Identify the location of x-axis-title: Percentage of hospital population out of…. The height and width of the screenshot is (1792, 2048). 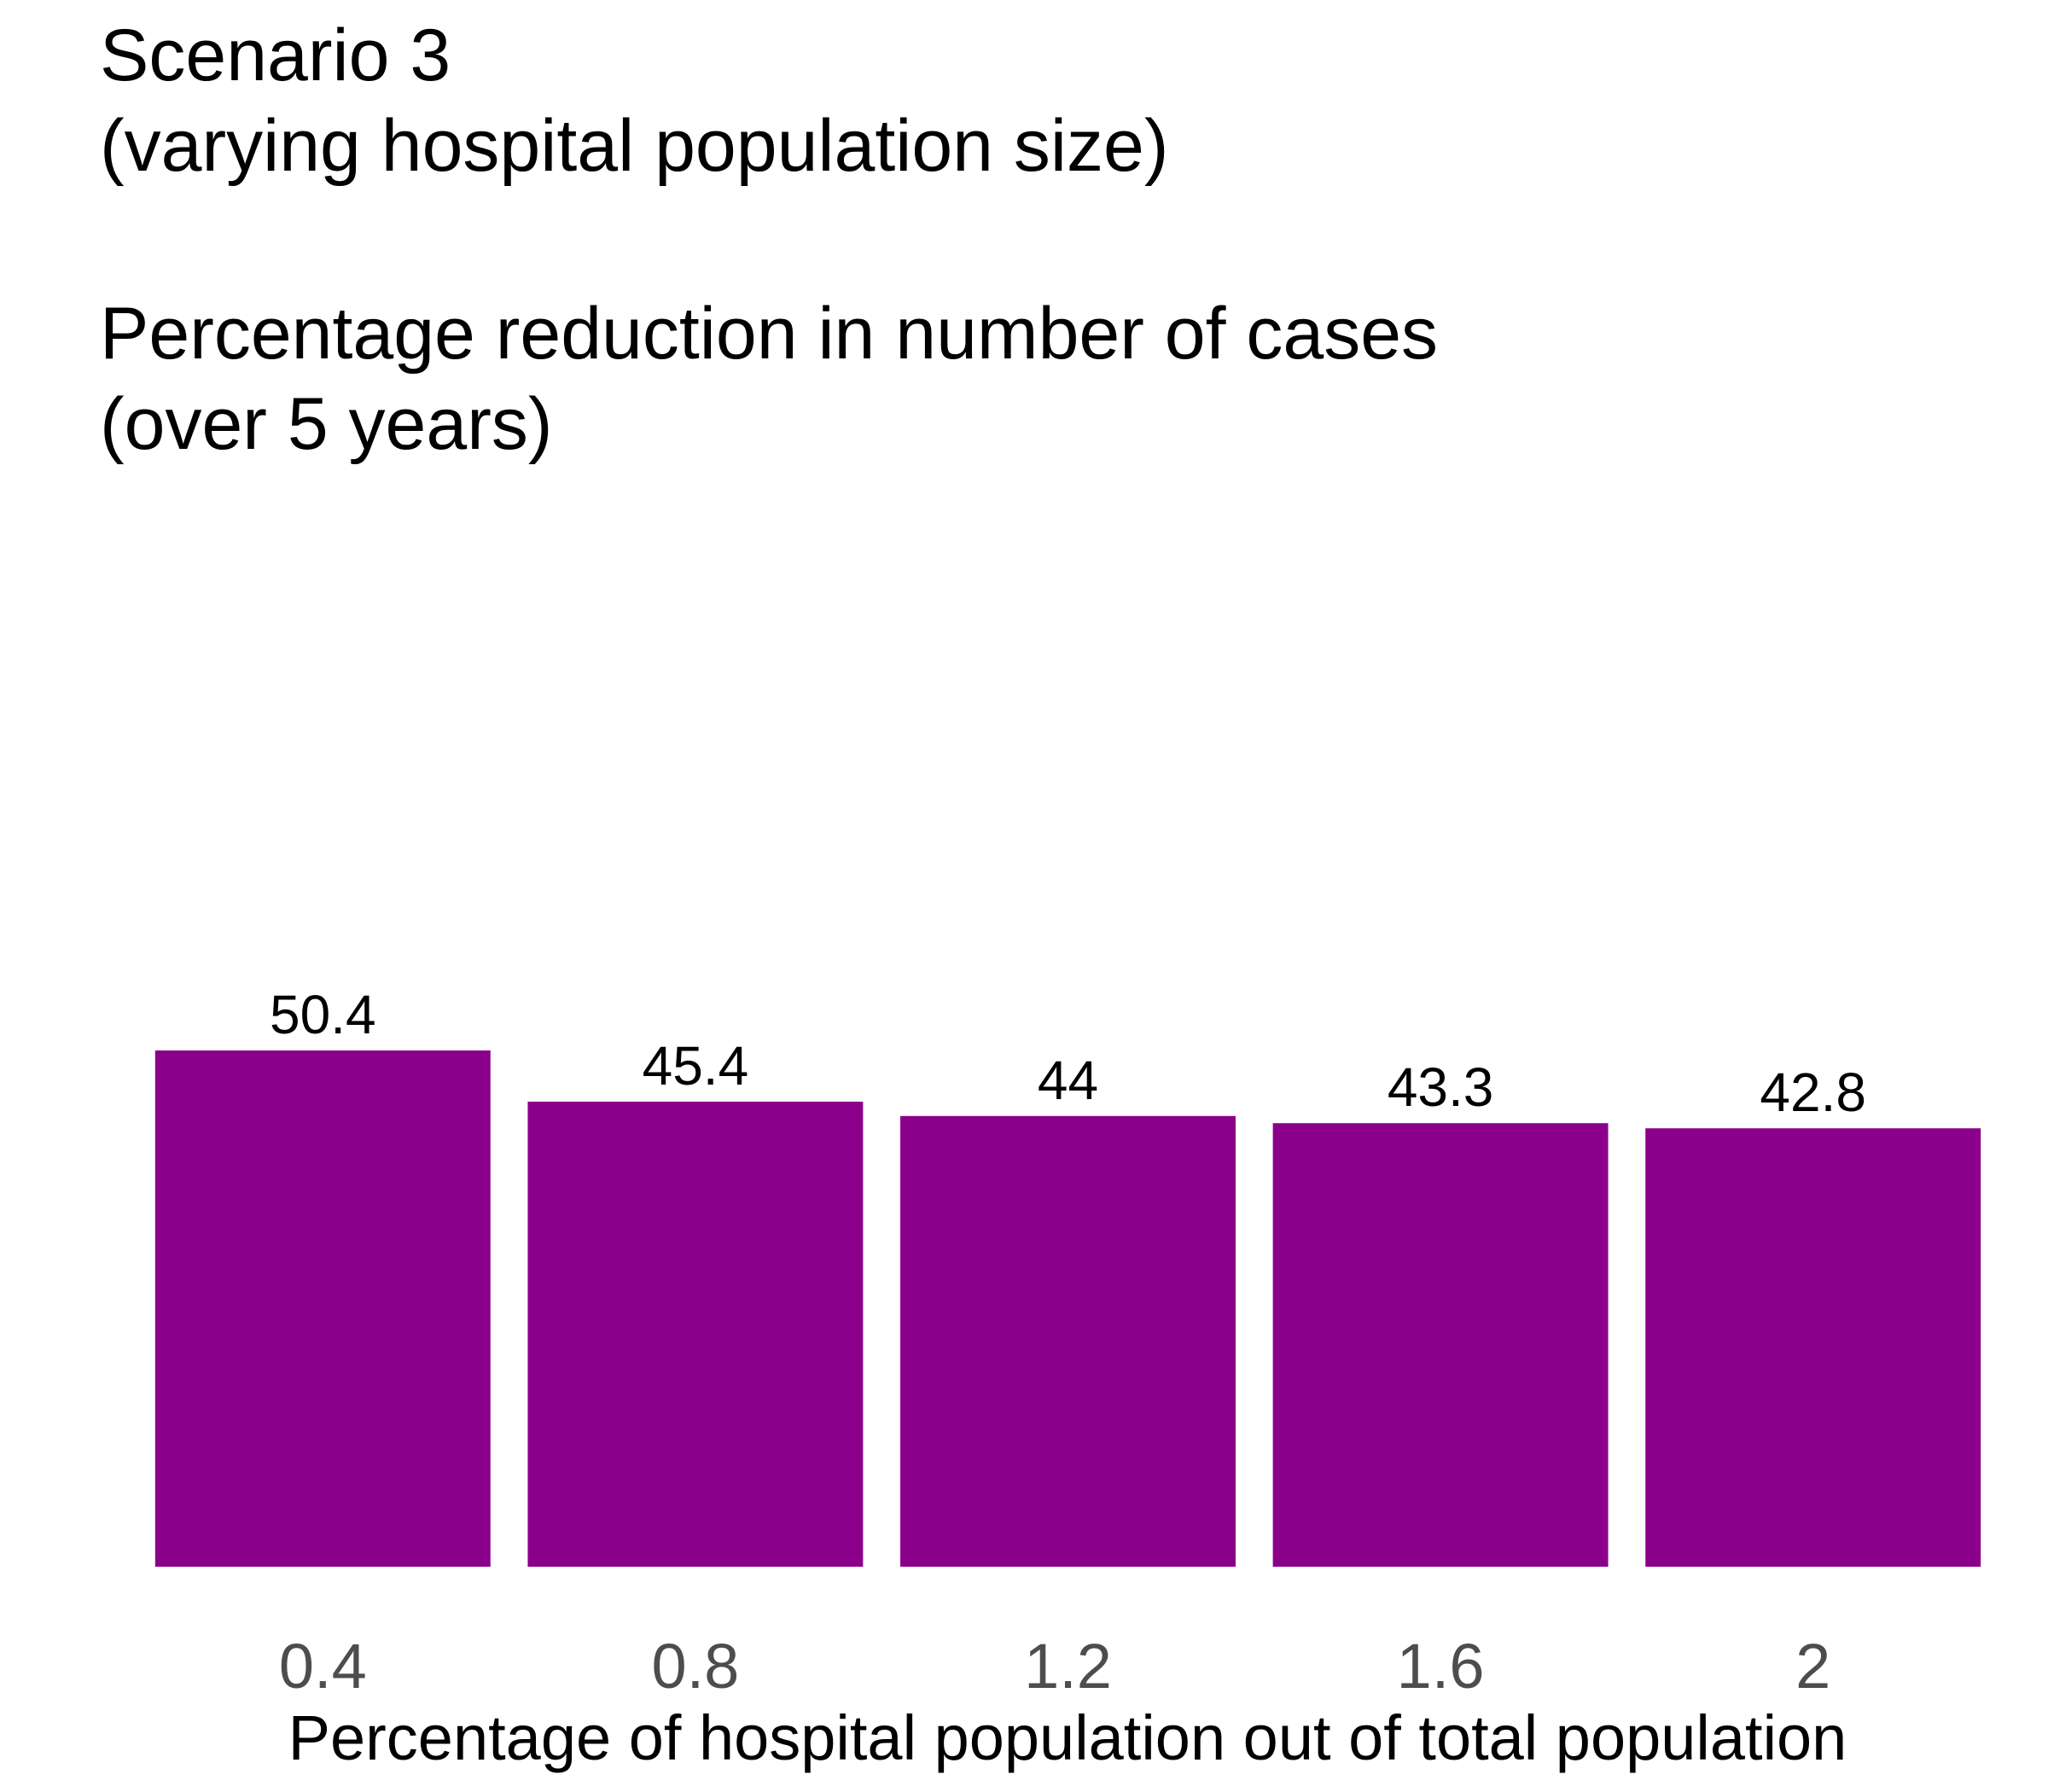
(1067, 1737).